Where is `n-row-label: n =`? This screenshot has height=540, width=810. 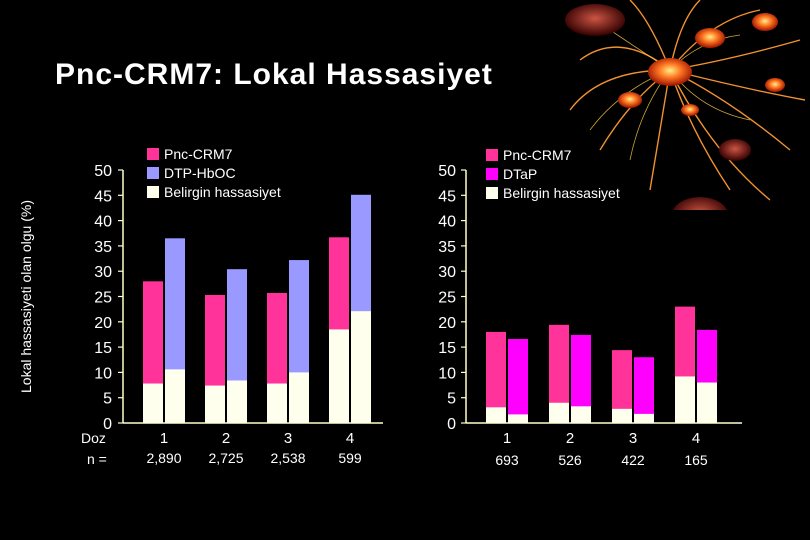
n-row-label: n = is located at coordinates (97, 459).